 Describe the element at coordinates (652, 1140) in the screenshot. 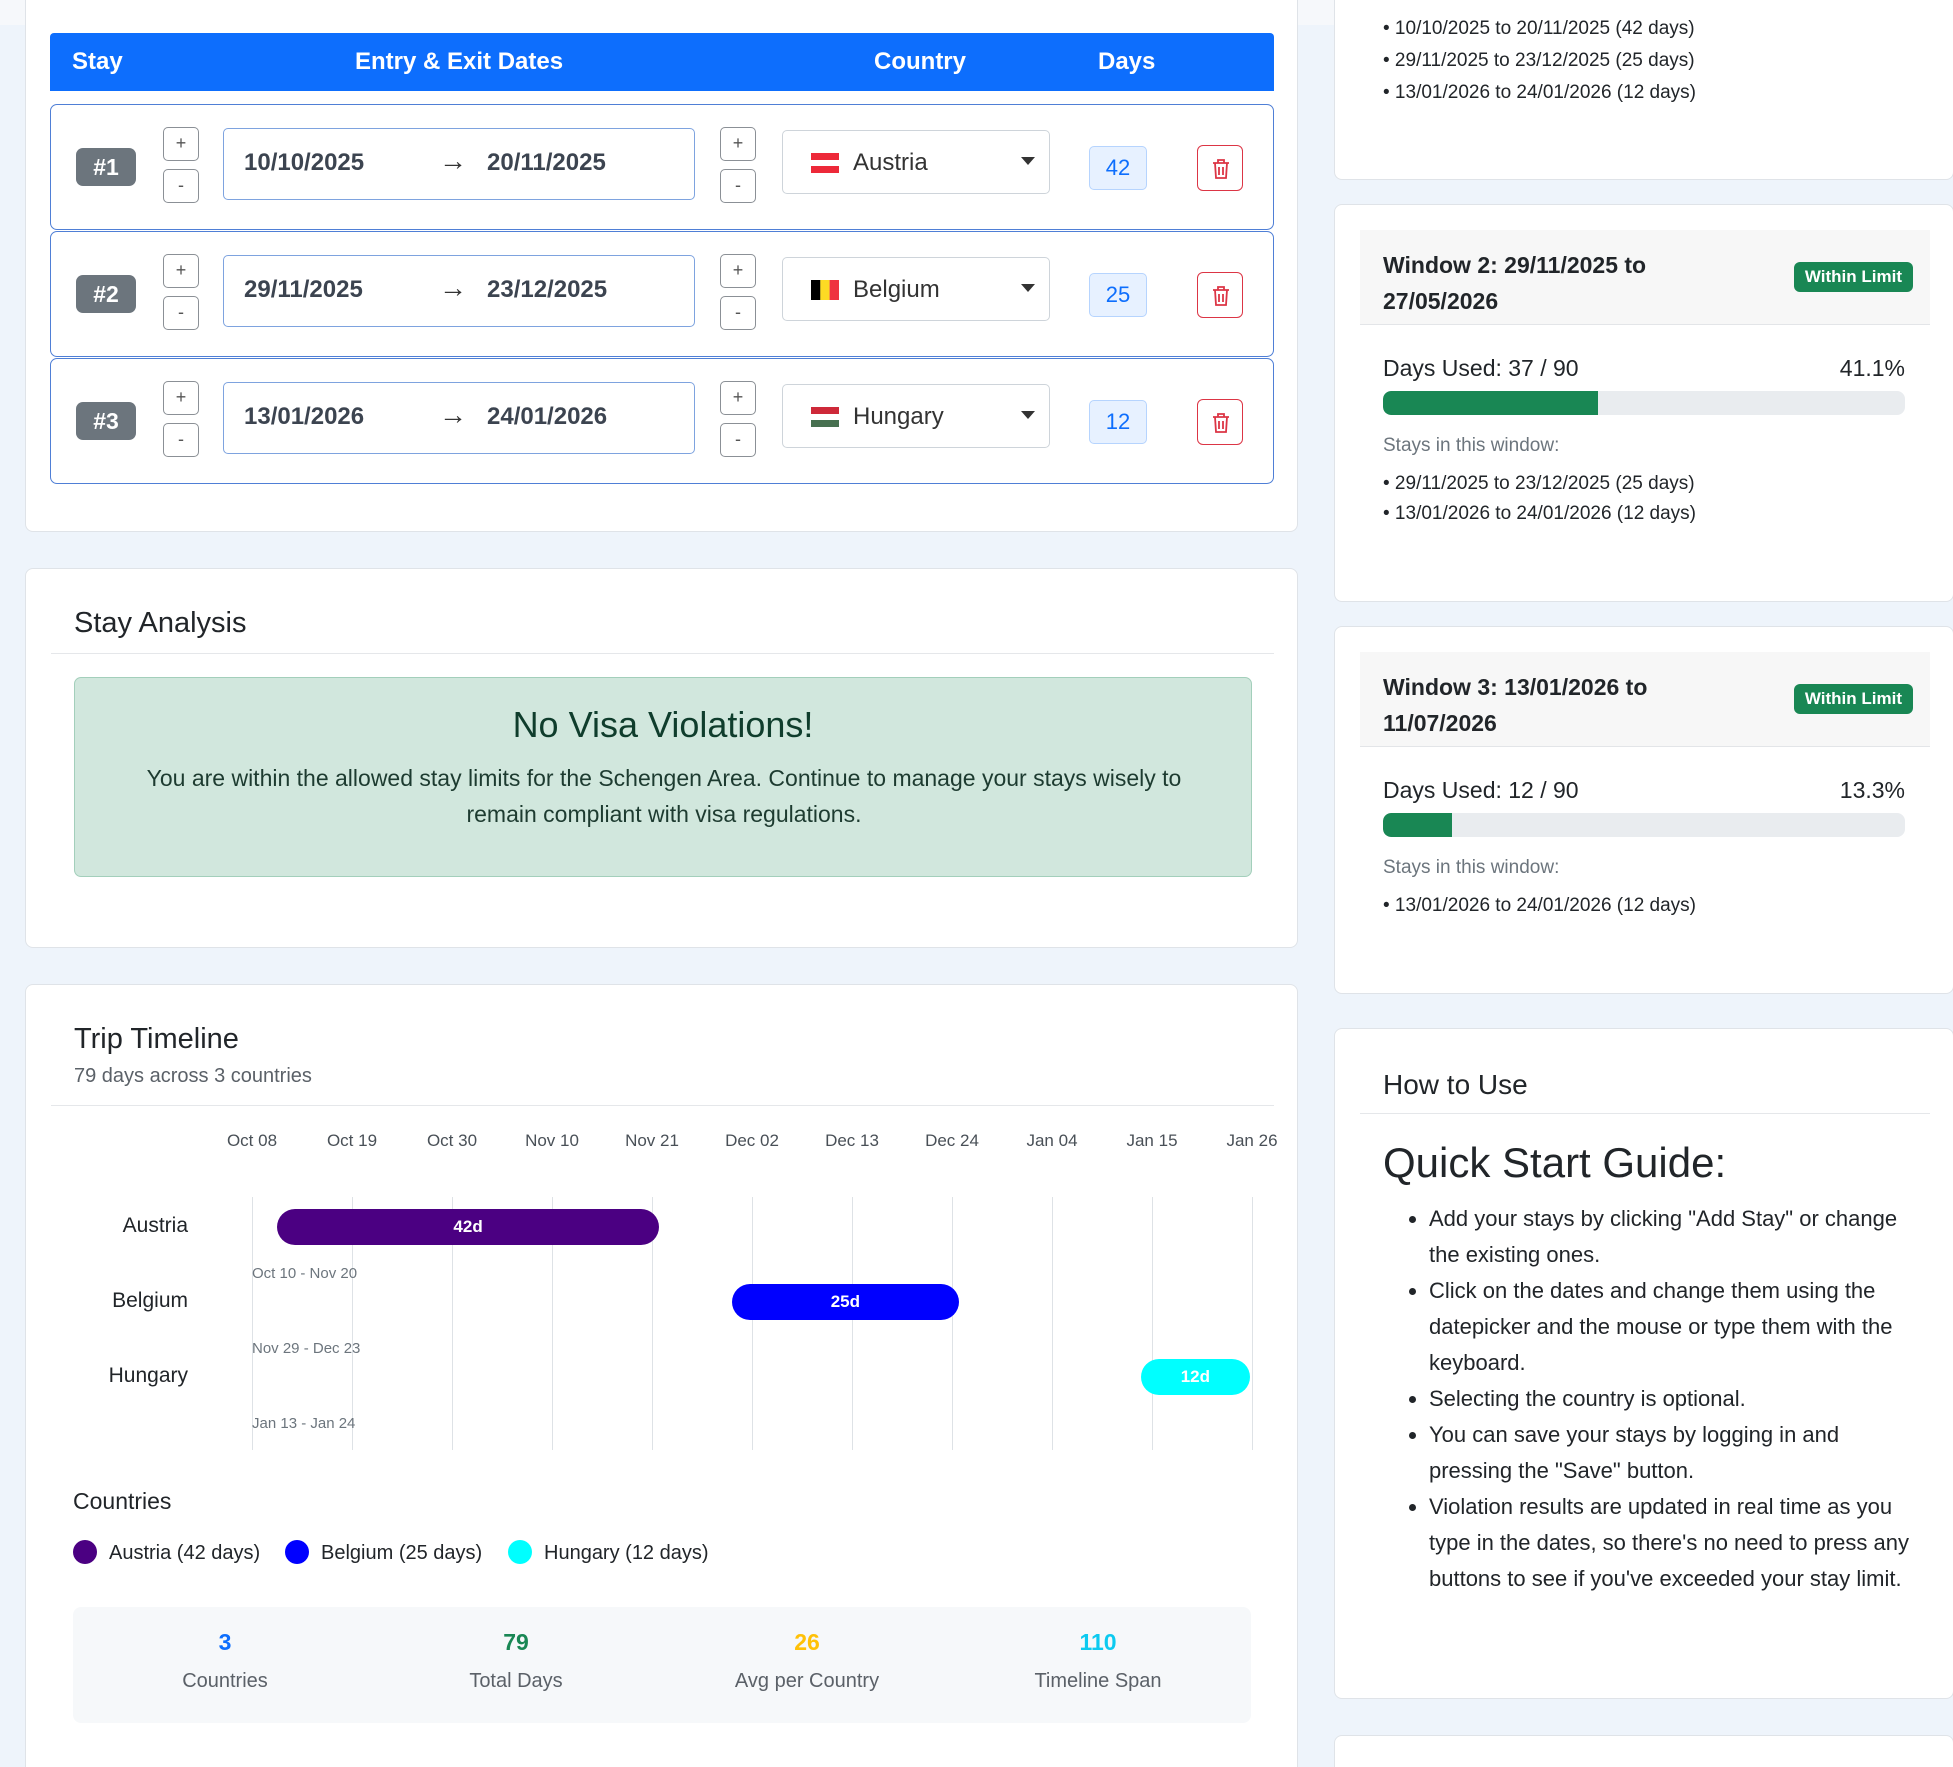

I see `timeline-tick-label: Nov 21` at that location.